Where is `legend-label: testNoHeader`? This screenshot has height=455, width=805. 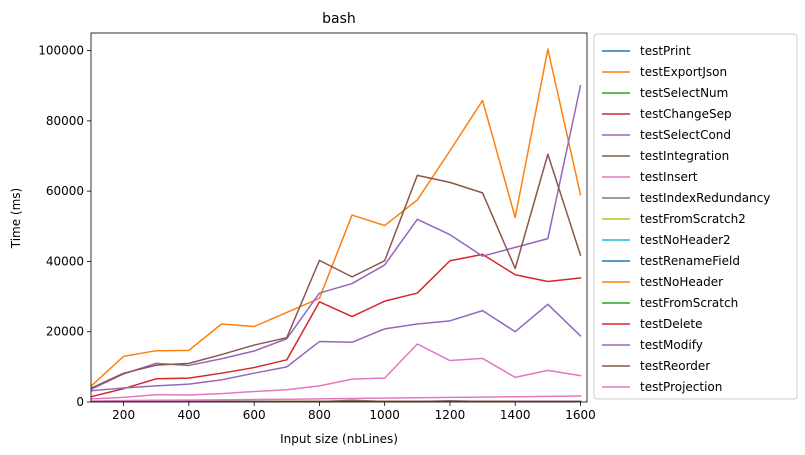 legend-label: testNoHeader is located at coordinates (681, 282).